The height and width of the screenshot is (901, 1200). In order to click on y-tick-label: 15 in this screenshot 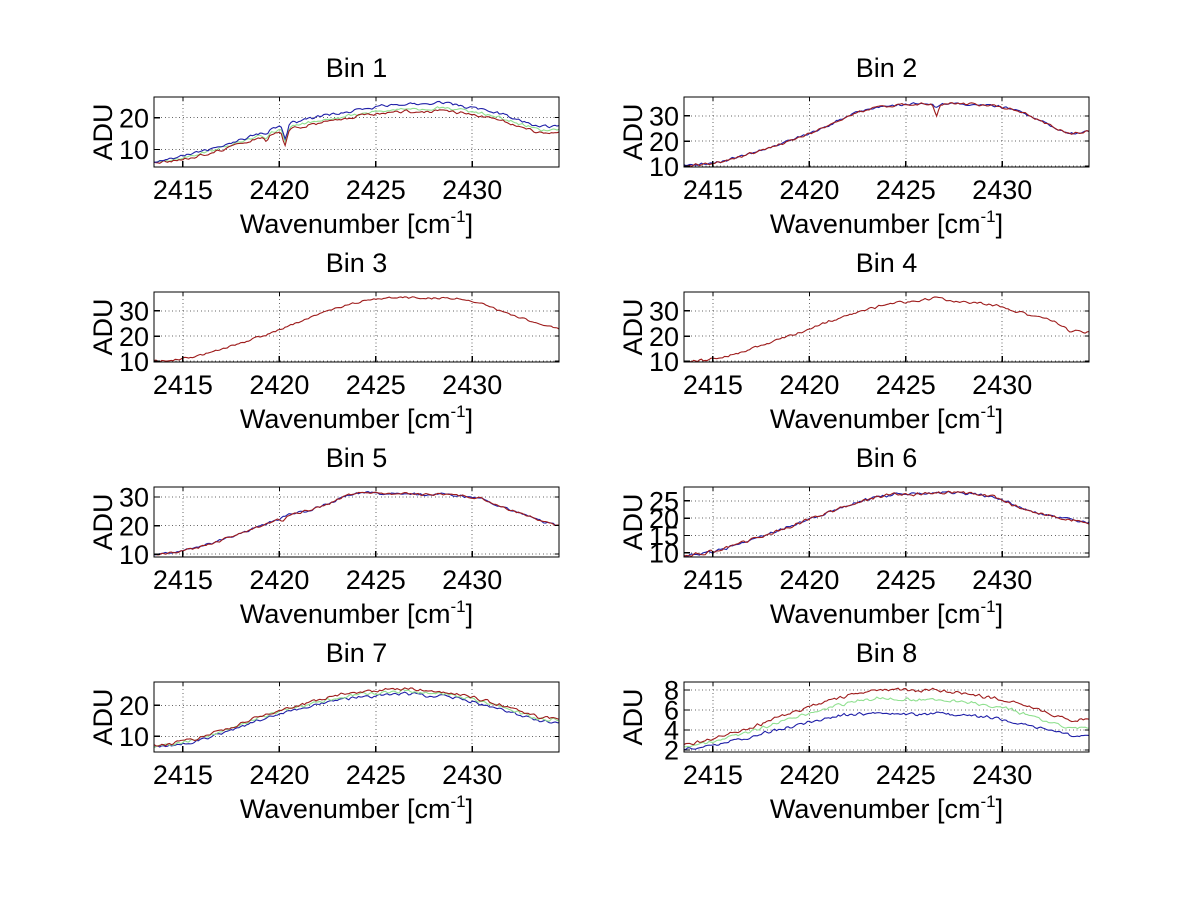, I will do `click(664, 536)`.